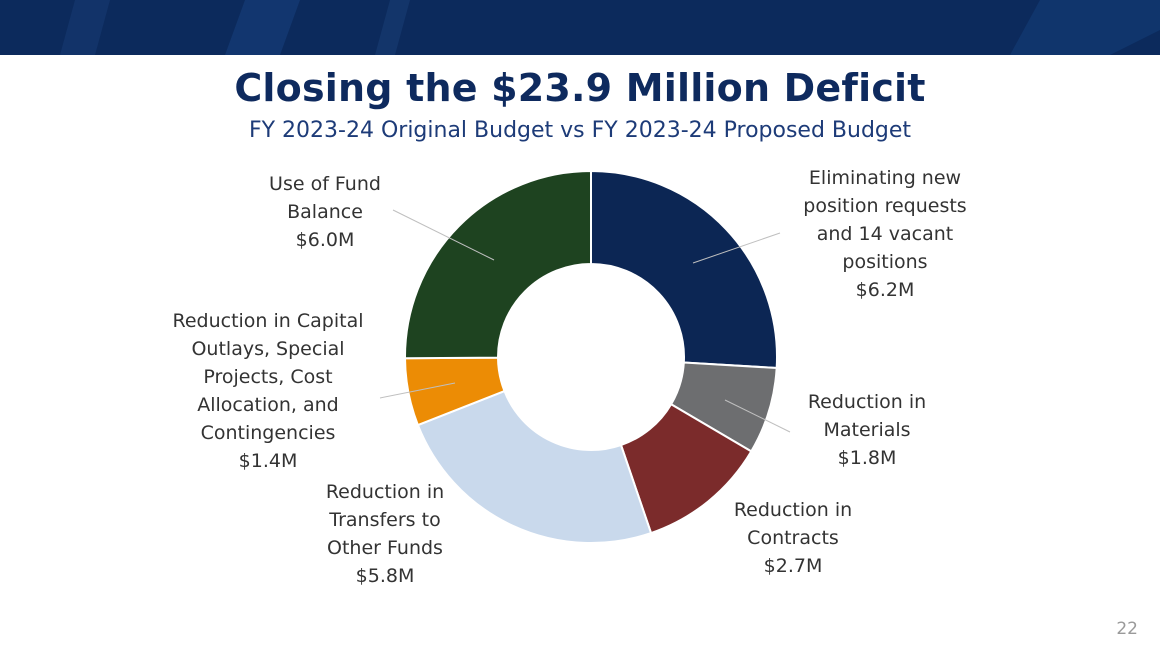 The height and width of the screenshot is (653, 1160). Describe the element at coordinates (325, 184) in the screenshot. I see `slice-label-line: Use of Fund` at that location.